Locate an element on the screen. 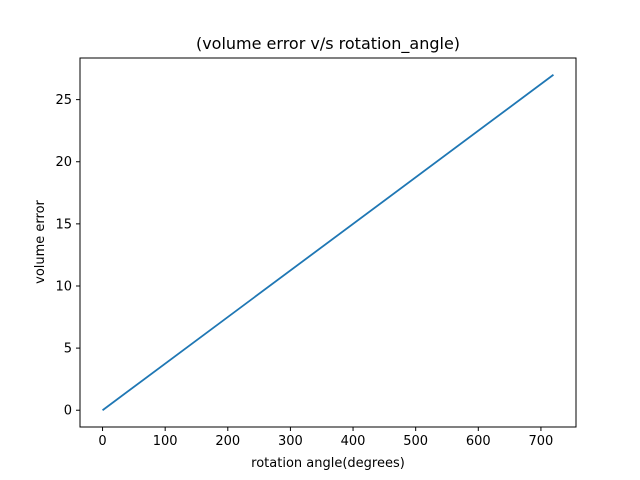 The image size is (640, 480). chart-title: (volume error v/s rotation_angle) is located at coordinates (328, 44).